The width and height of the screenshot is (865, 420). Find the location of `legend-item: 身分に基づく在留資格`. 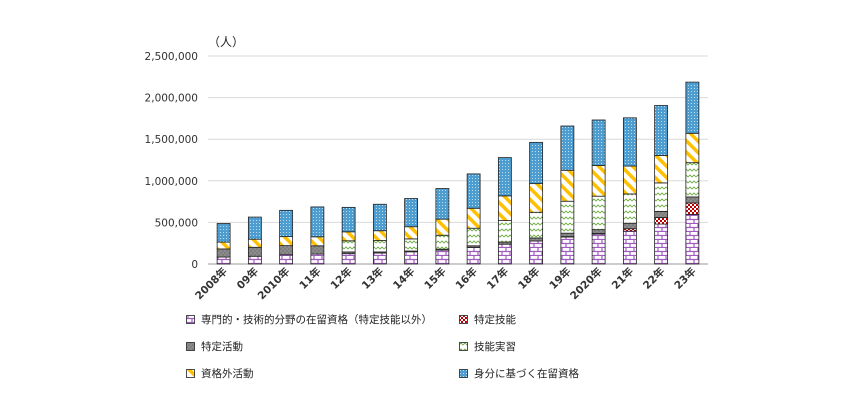

legend-item: 身分に基づく在留資格 is located at coordinates (519, 373).